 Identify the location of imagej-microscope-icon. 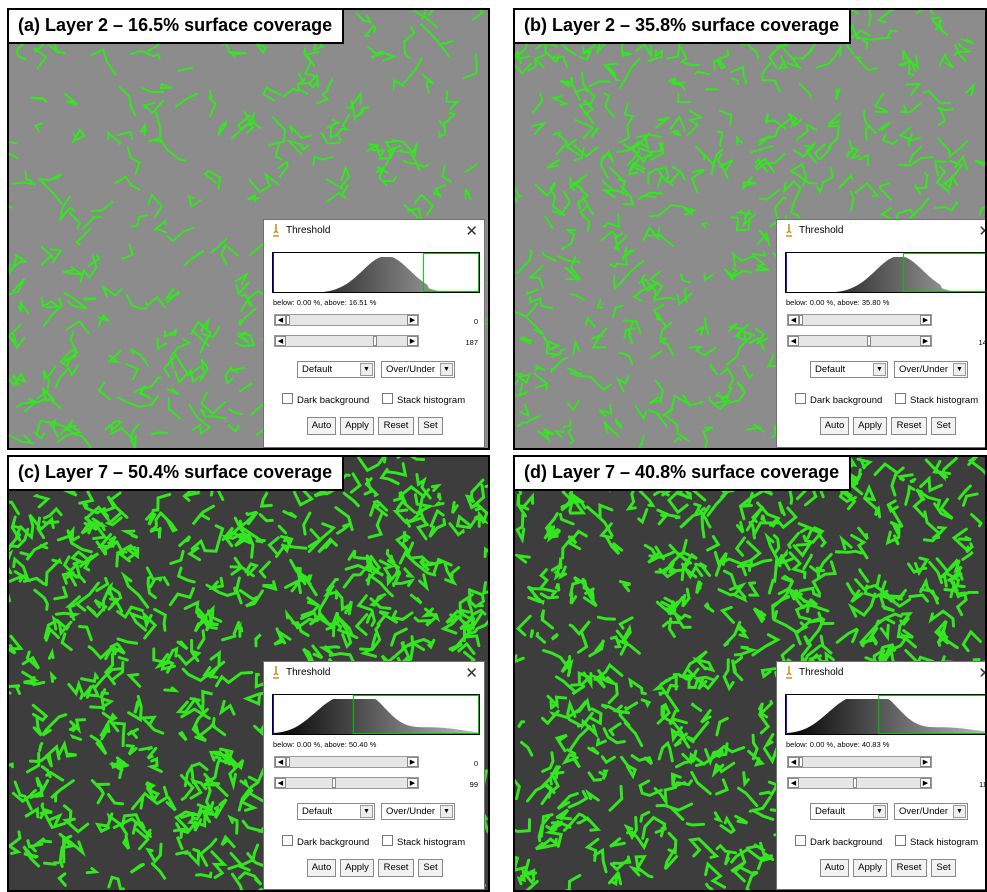
(789, 230).